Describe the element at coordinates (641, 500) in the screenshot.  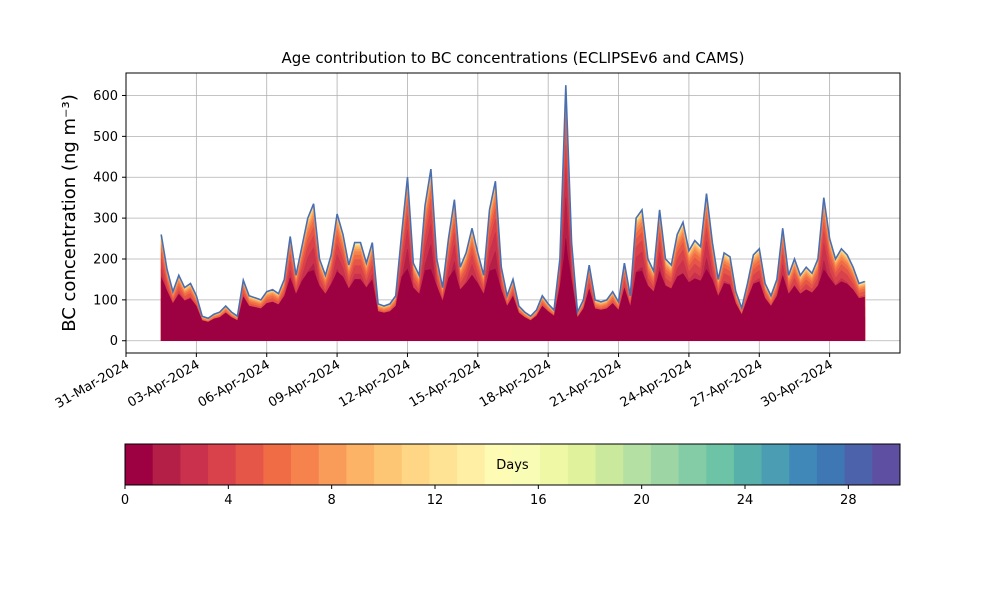
I see `colorbar-tick-label: 20` at that location.